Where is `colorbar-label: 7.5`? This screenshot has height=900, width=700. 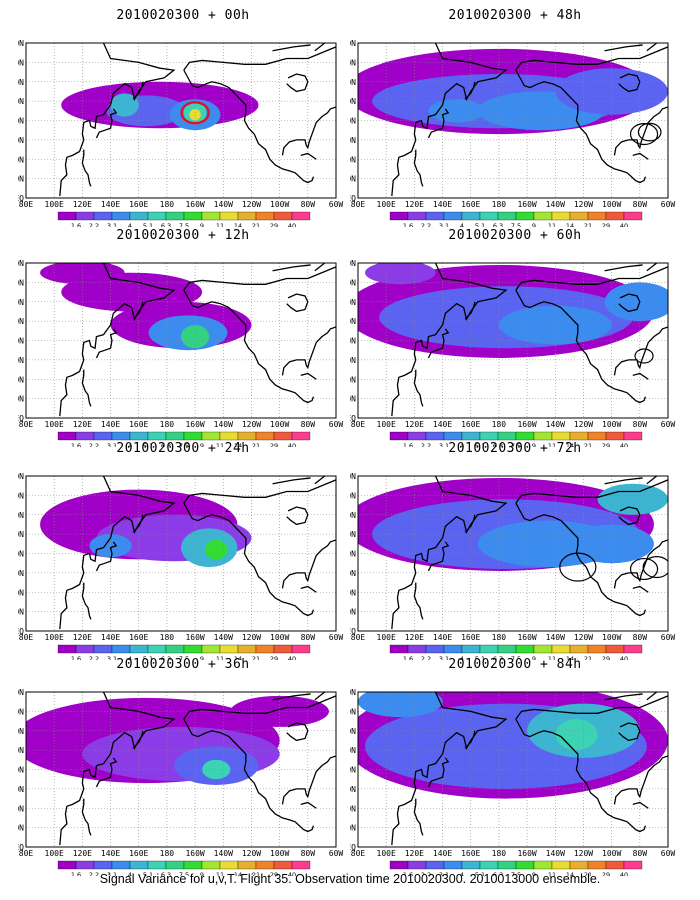
colorbar-label: 7.5 is located at coordinates (516, 444).